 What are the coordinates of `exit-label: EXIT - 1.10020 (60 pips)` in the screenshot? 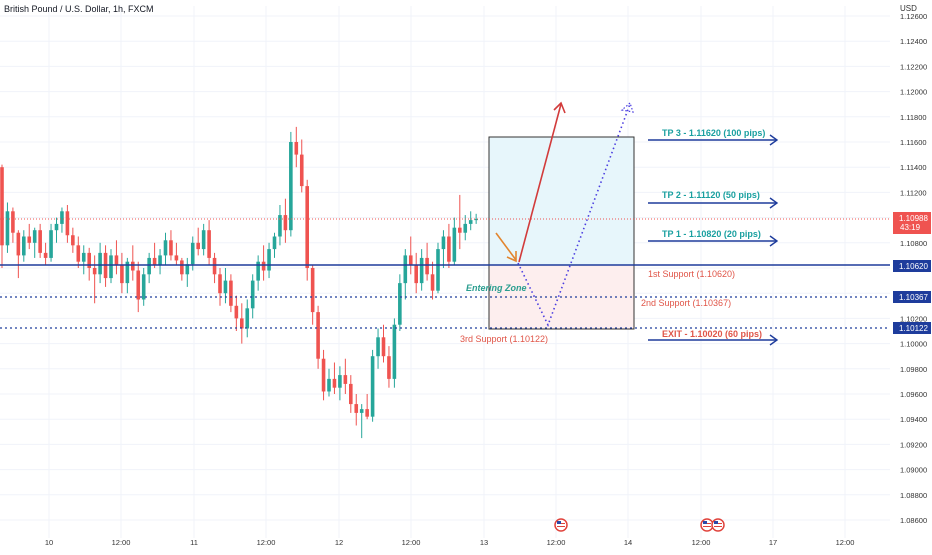 It's located at (712, 334).